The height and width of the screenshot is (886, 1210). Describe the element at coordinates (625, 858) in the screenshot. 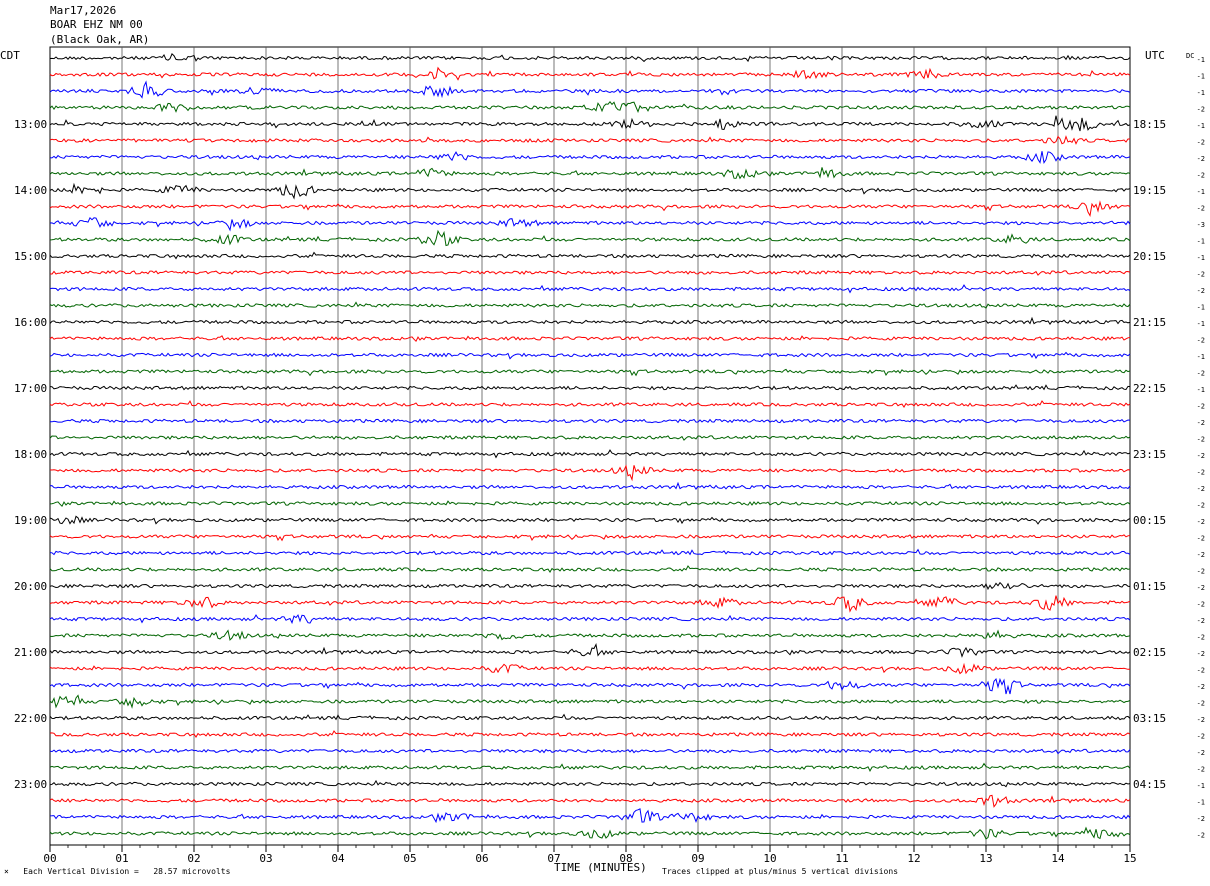

I see `x-tick-label: 08` at that location.